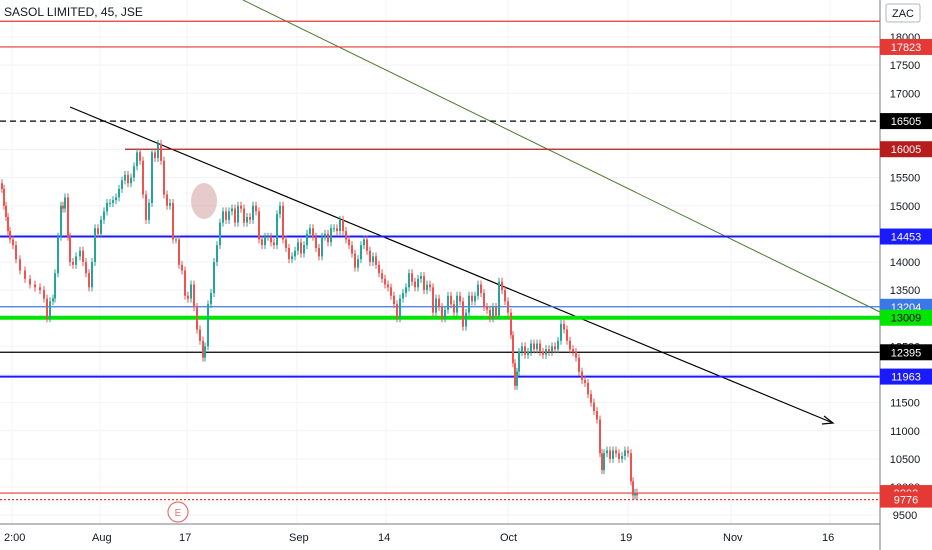 This screenshot has width=932, height=550. I want to click on currency-badge-label: ZAC, so click(903, 14).